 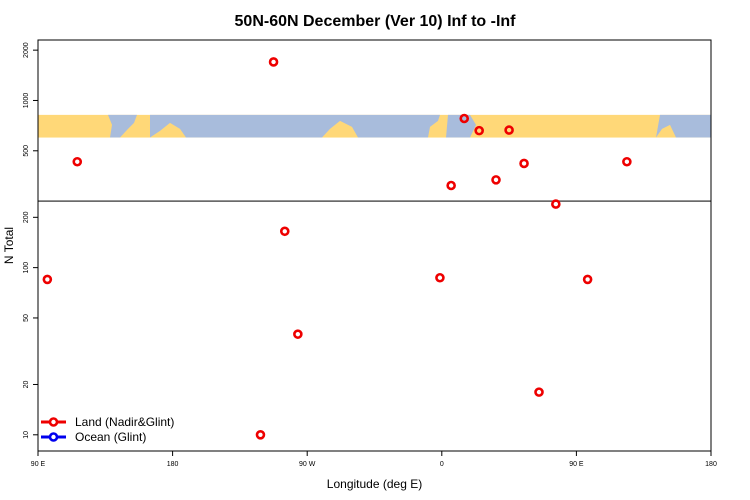 I want to click on legend: Land (Nadir&Glint)Ocean (Glint), so click(x=107, y=429).